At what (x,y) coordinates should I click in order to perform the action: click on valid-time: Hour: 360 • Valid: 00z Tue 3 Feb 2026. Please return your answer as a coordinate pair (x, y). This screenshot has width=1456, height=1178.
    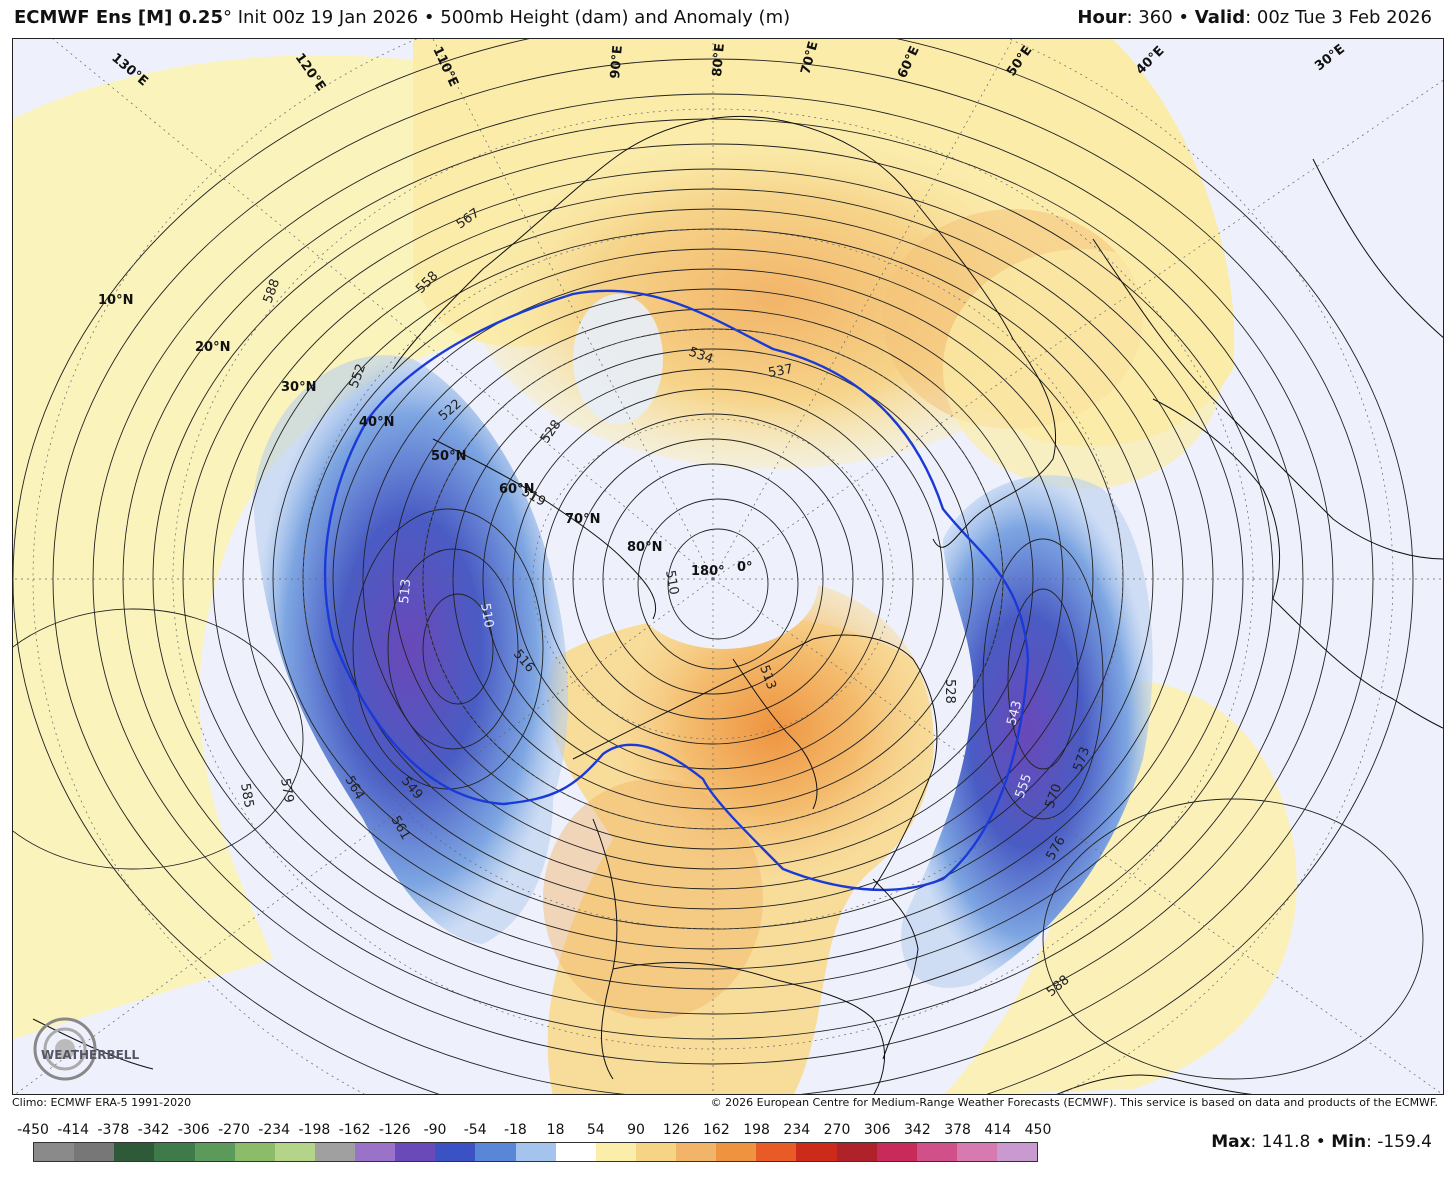
    Looking at the image, I should click on (1254, 17).